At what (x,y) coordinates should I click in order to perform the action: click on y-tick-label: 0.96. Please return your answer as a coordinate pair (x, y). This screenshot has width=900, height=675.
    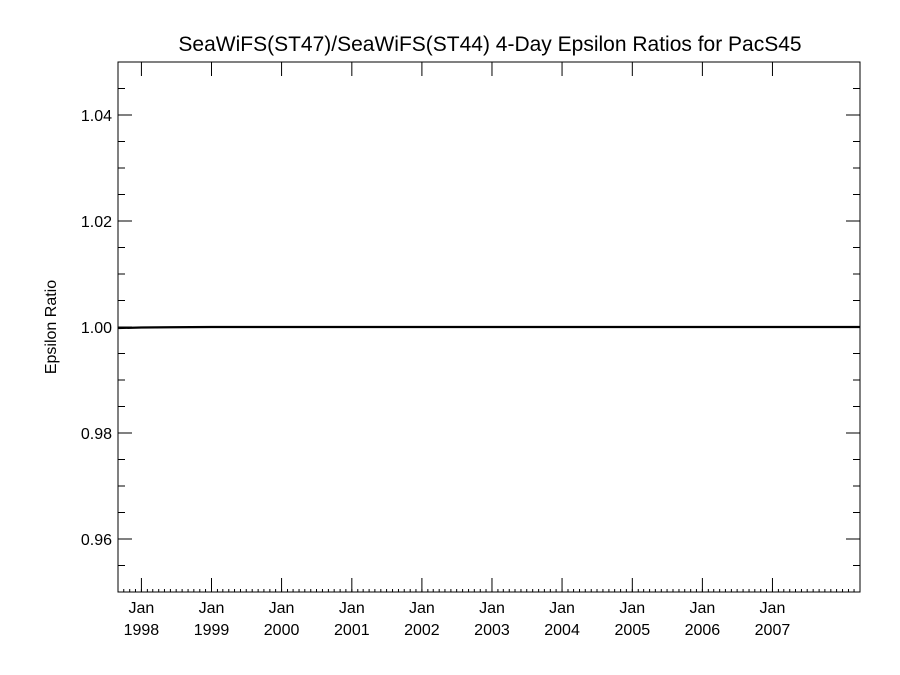
    Looking at the image, I should click on (96, 540).